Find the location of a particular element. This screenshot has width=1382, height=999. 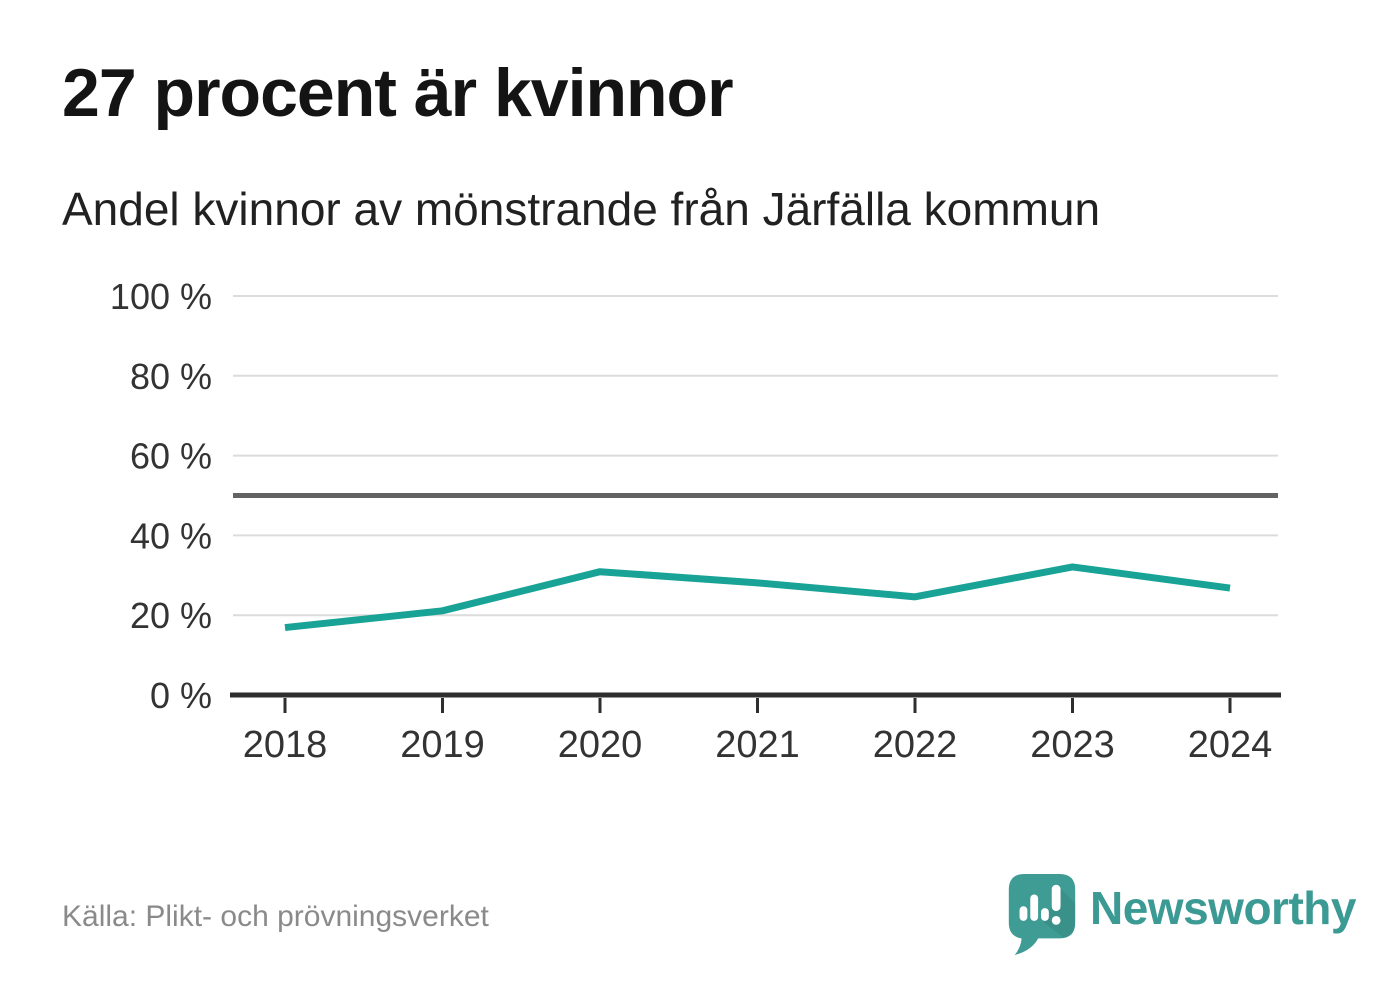

x-axis-tick-label: 2024 is located at coordinates (1230, 745).